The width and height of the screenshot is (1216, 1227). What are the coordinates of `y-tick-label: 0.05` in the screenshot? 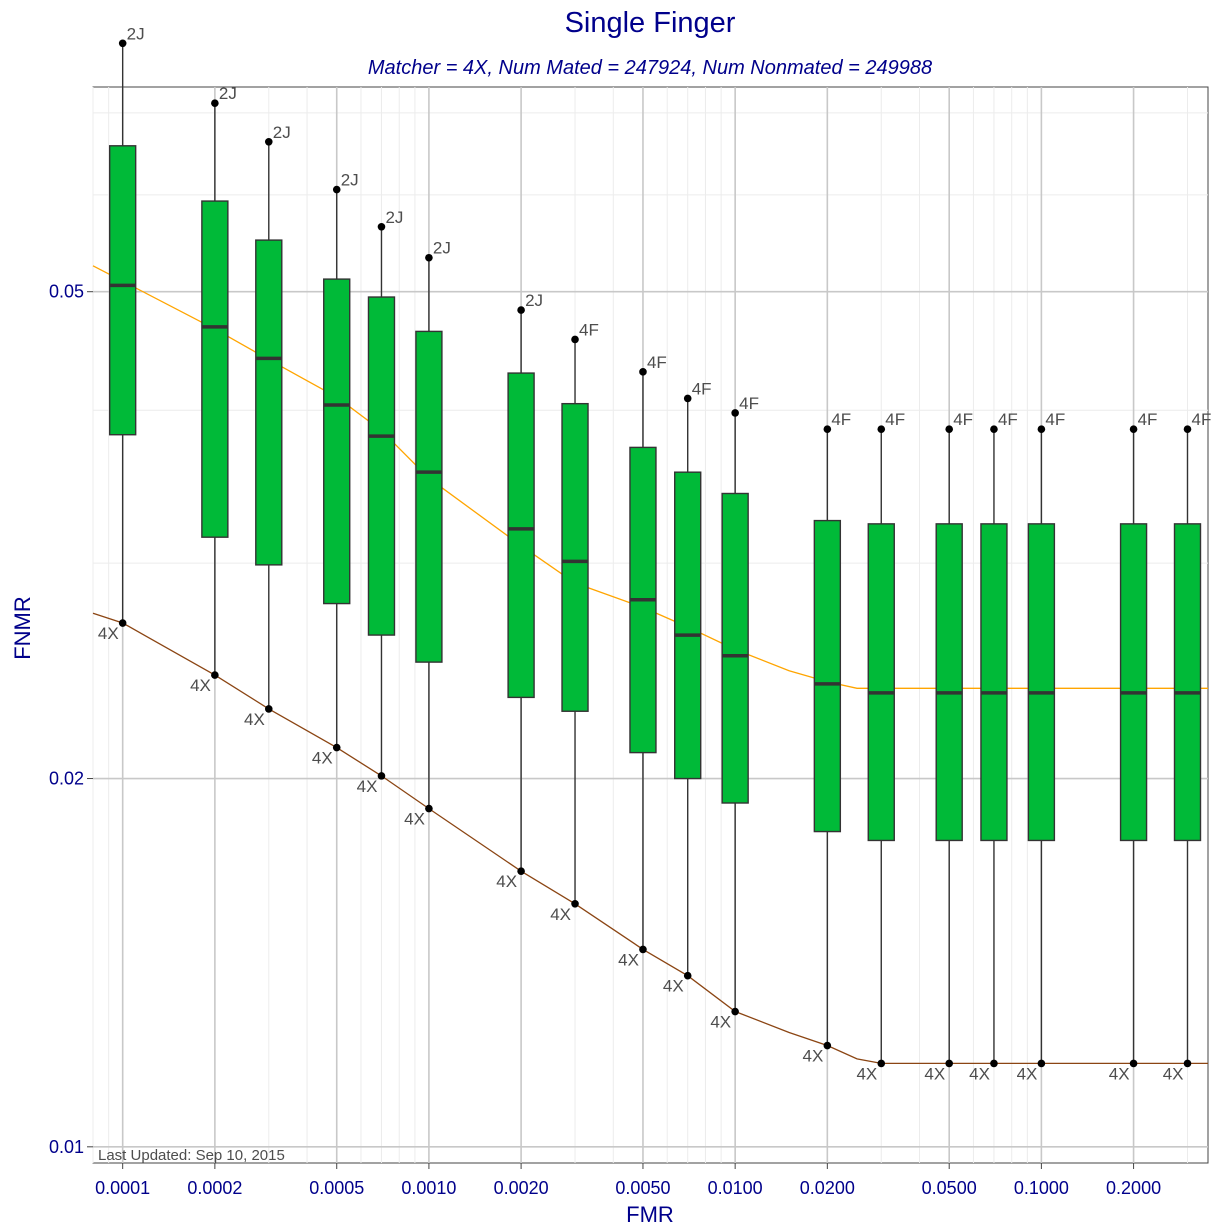 It's located at (66, 292).